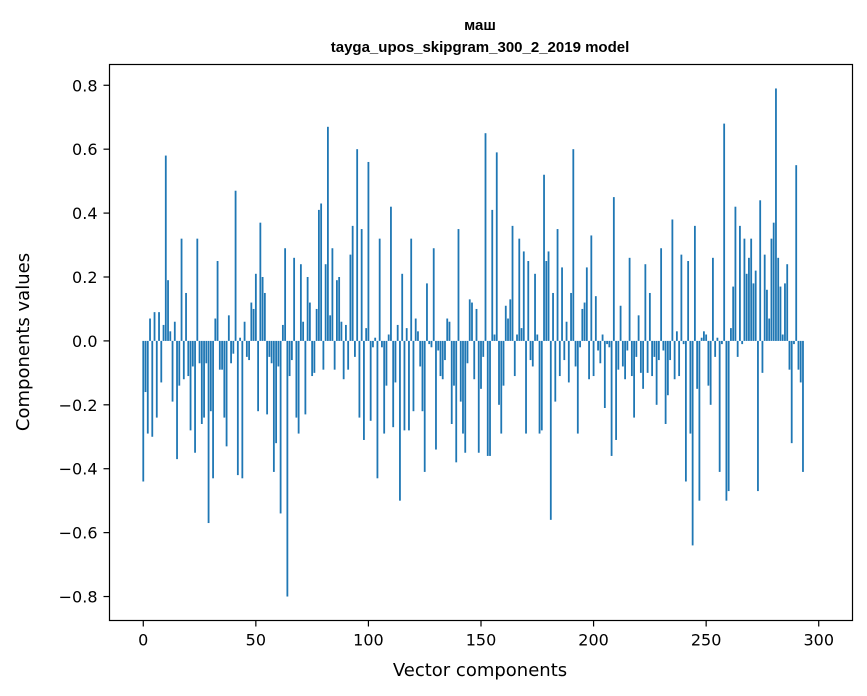 This screenshot has width=867, height=696. What do you see at coordinates (706, 640) in the screenshot?
I see `x-tick-label: 250` at bounding box center [706, 640].